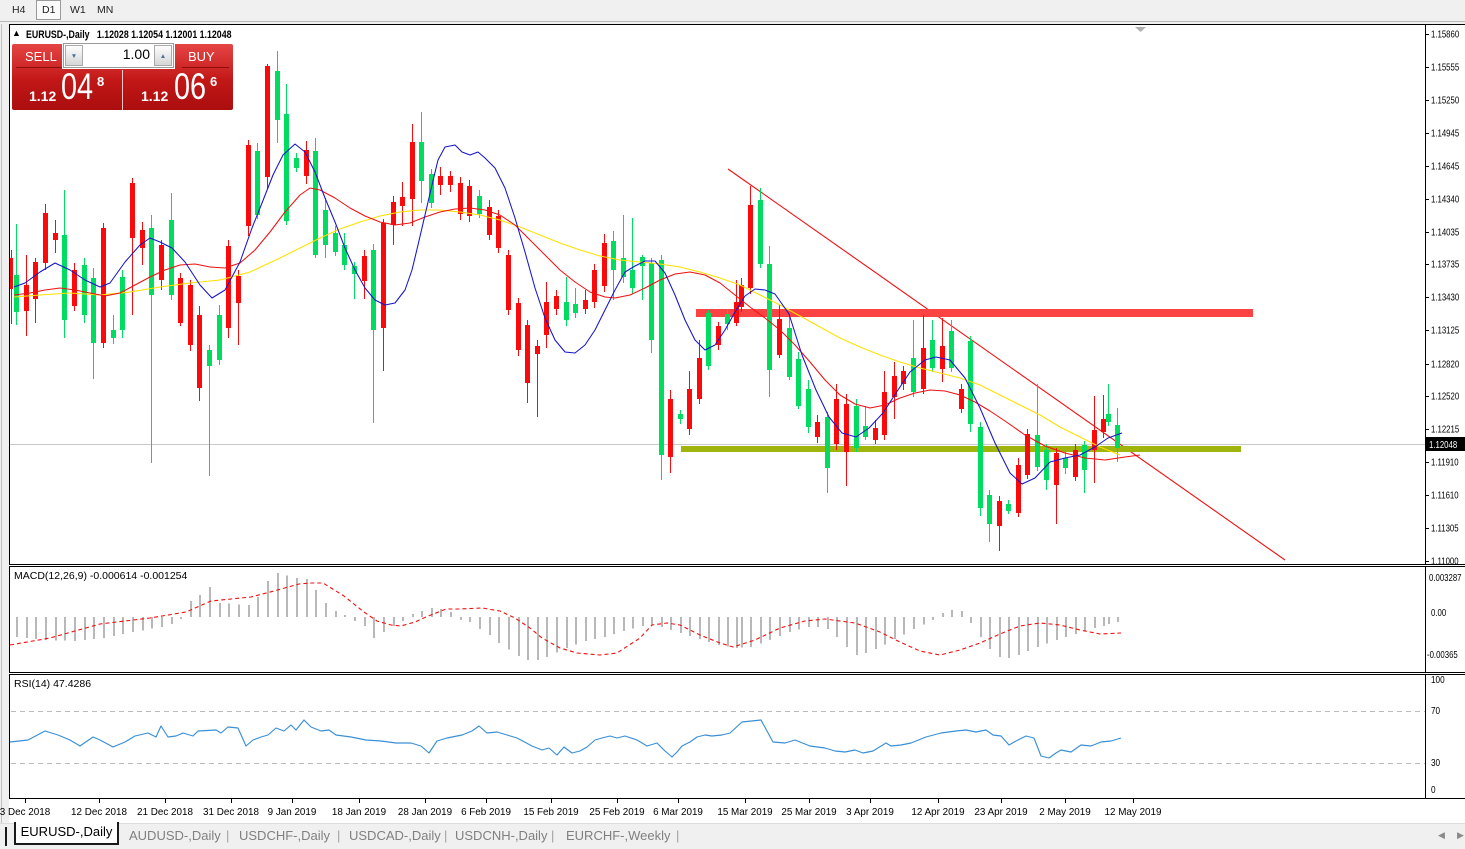  Describe the element at coordinates (745, 812) in the screenshot. I see `svg-text: 15 Mar 2019` at that location.